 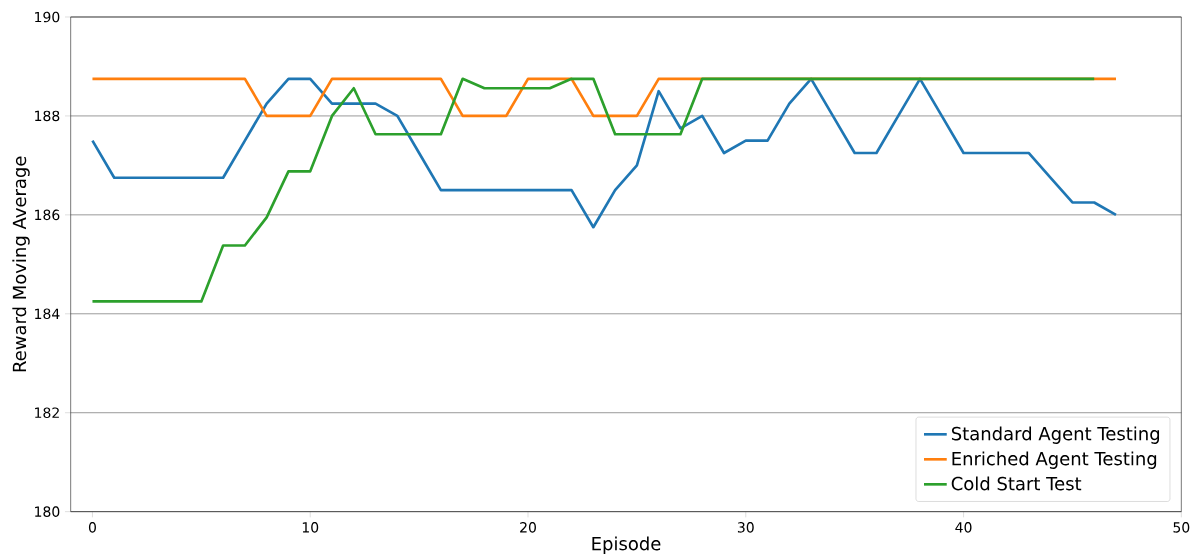 I want to click on x-axis-title: Episode, so click(x=626, y=545).